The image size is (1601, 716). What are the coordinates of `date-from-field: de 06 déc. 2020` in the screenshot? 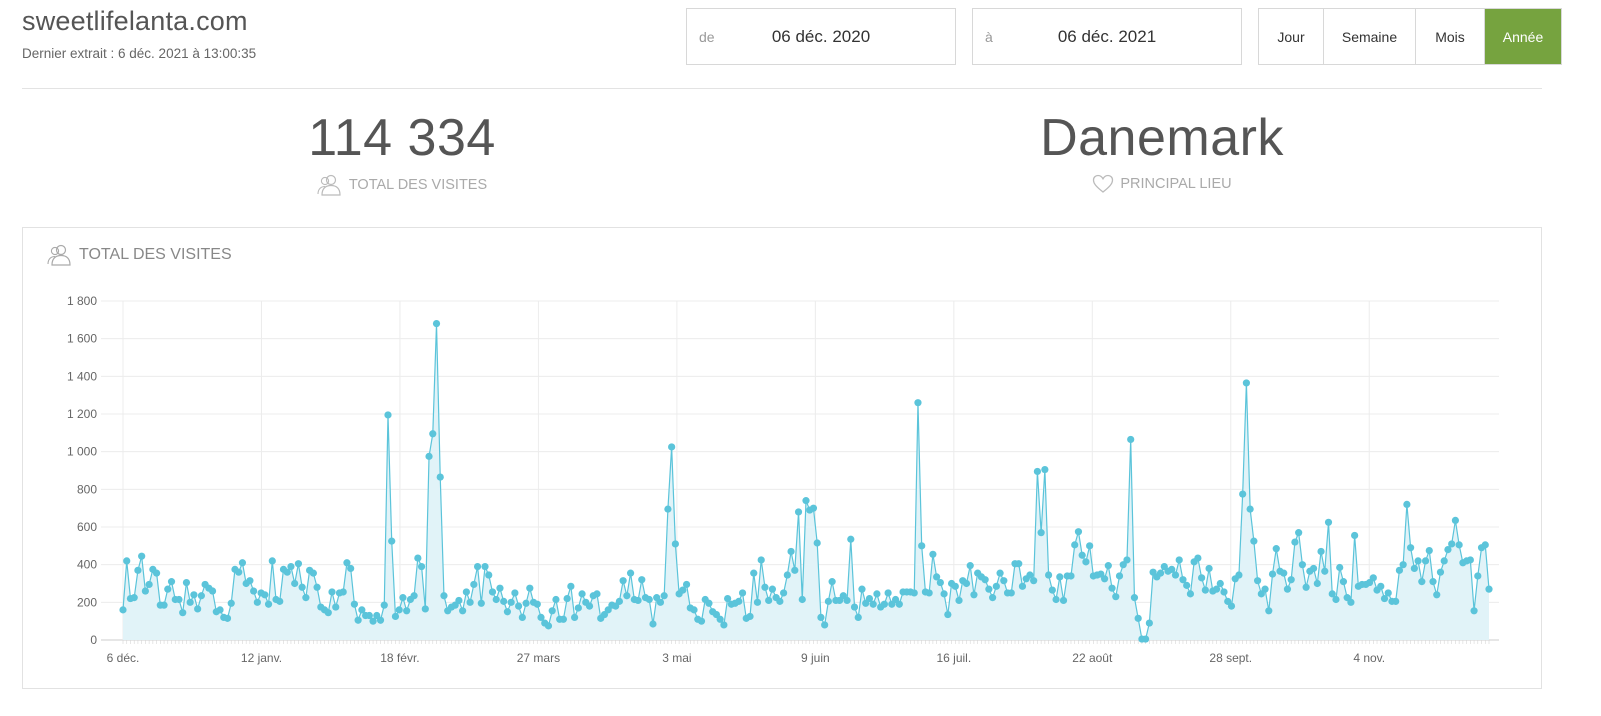 It's located at (821, 36).